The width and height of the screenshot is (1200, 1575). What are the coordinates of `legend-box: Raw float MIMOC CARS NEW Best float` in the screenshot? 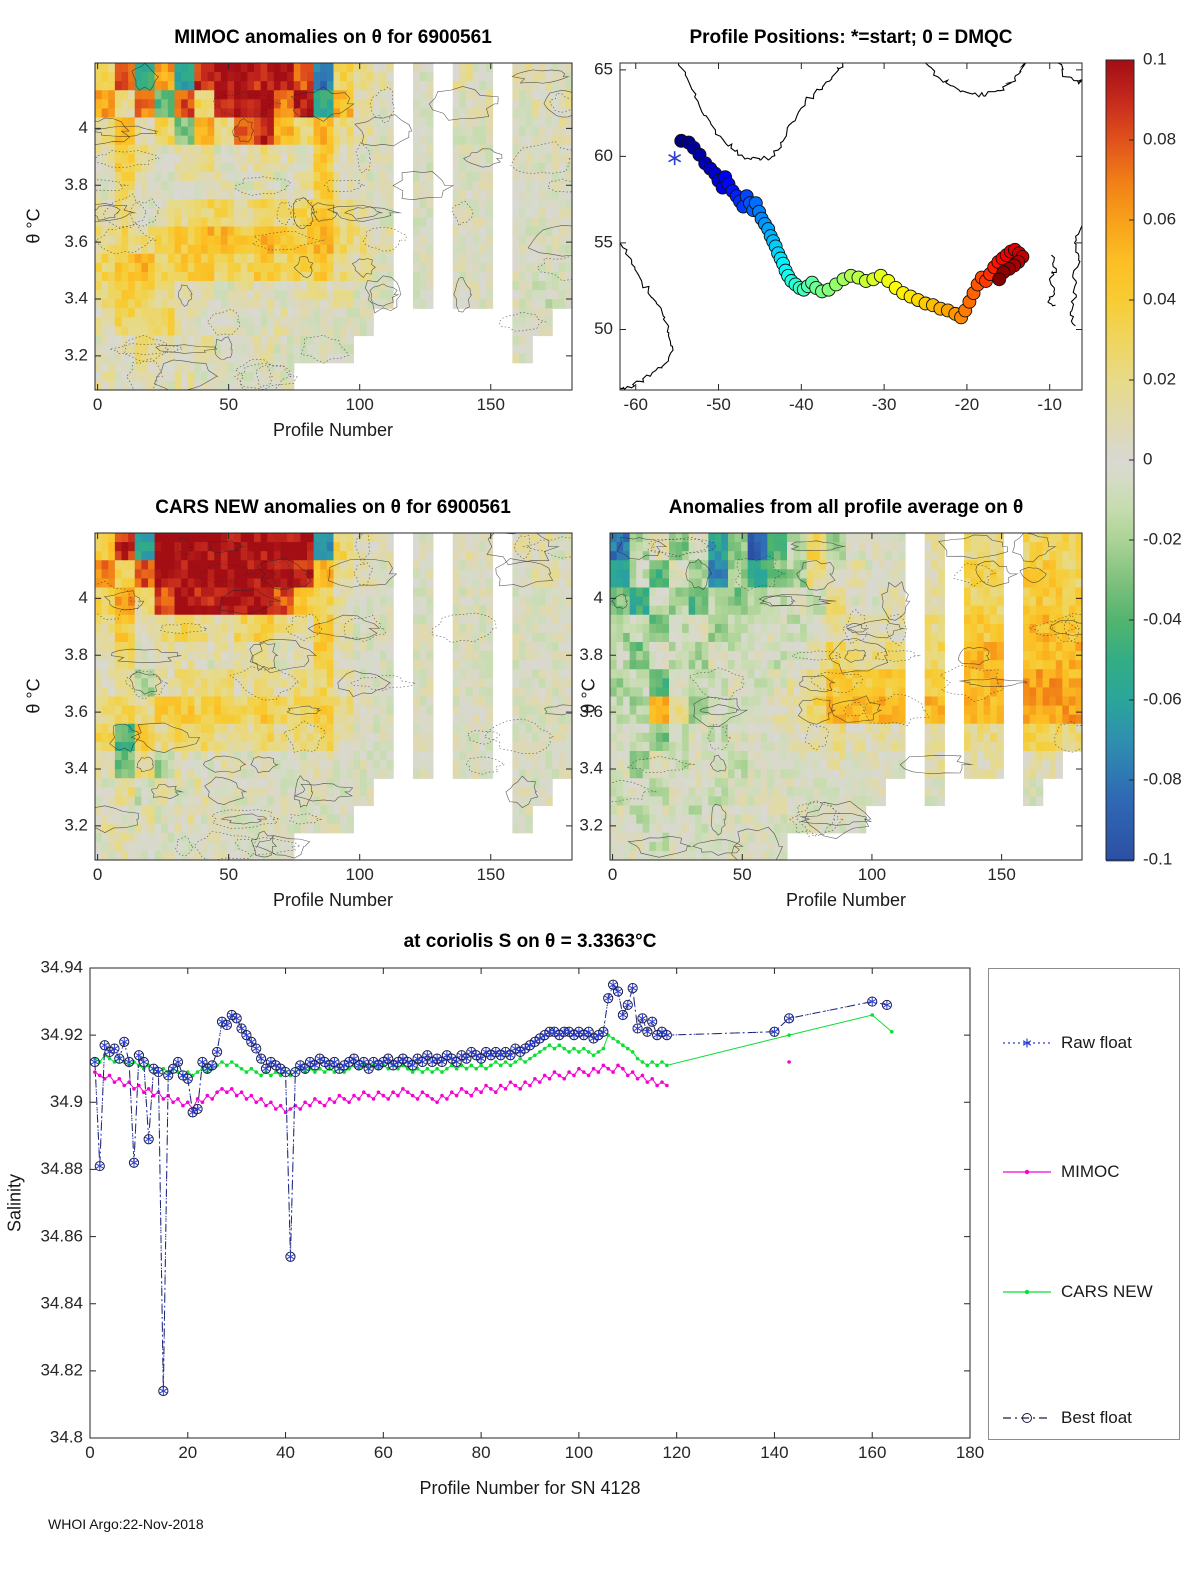 It's located at (1084, 1204).